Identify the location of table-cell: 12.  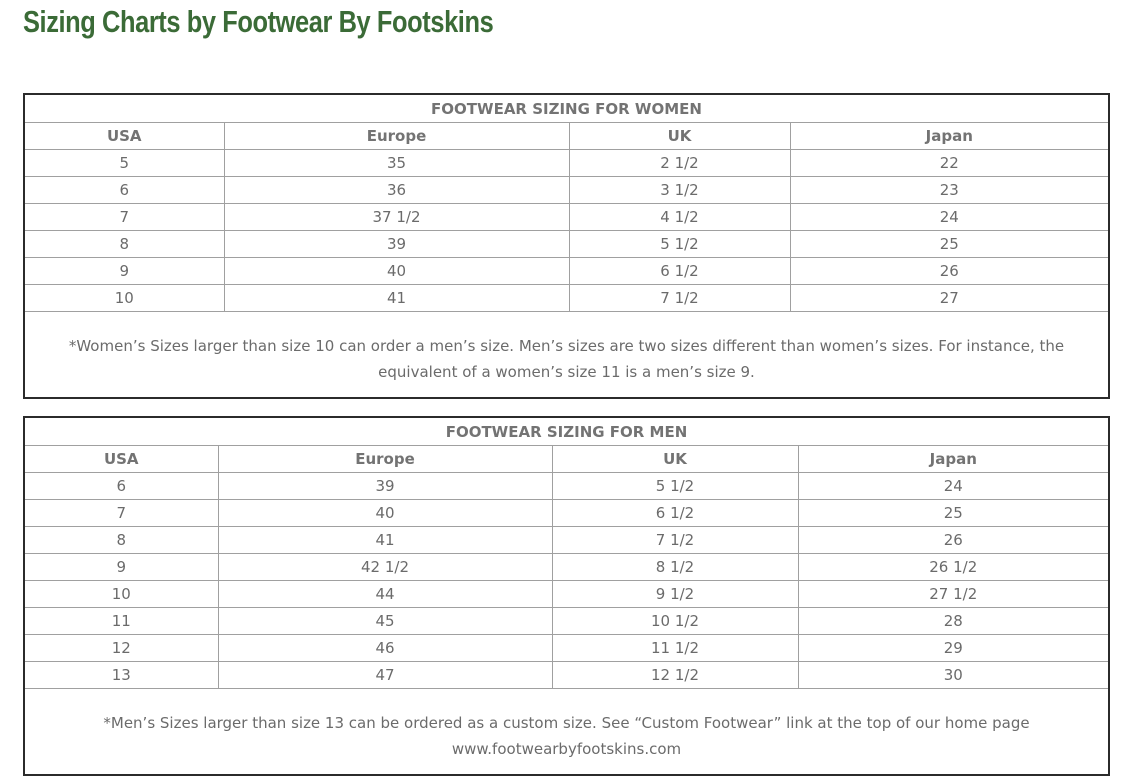
(121, 648).